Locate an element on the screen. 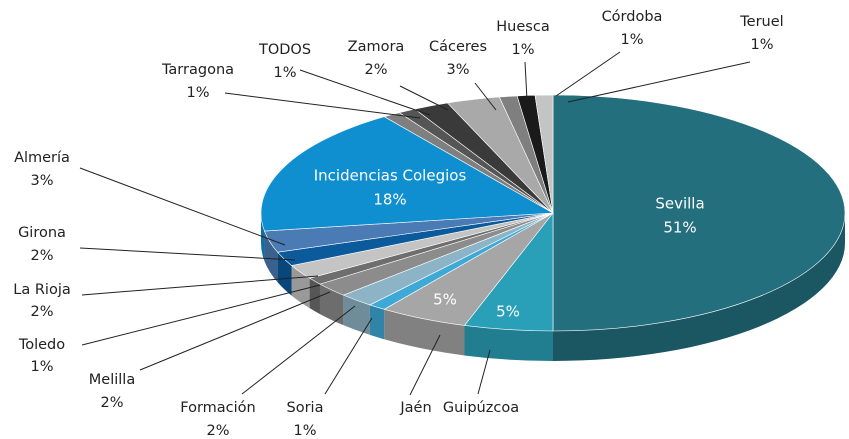 This screenshot has height=439, width=849. slice-label: Melilla is located at coordinates (112, 380).